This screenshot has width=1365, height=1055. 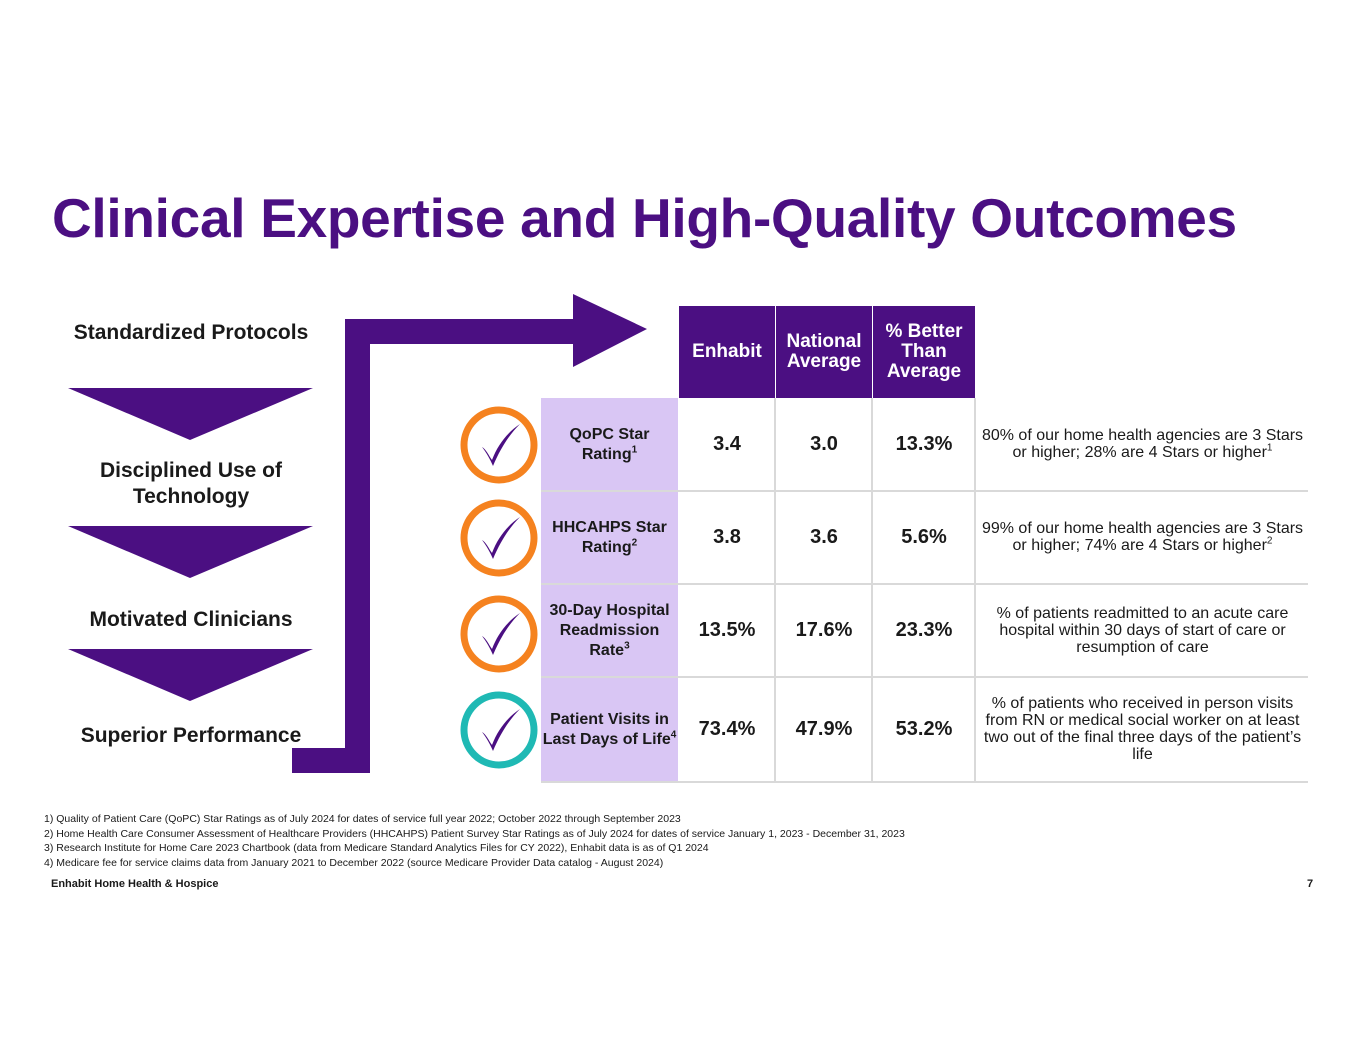 What do you see at coordinates (824, 443) in the screenshot?
I see `cell-national: 3.0` at bounding box center [824, 443].